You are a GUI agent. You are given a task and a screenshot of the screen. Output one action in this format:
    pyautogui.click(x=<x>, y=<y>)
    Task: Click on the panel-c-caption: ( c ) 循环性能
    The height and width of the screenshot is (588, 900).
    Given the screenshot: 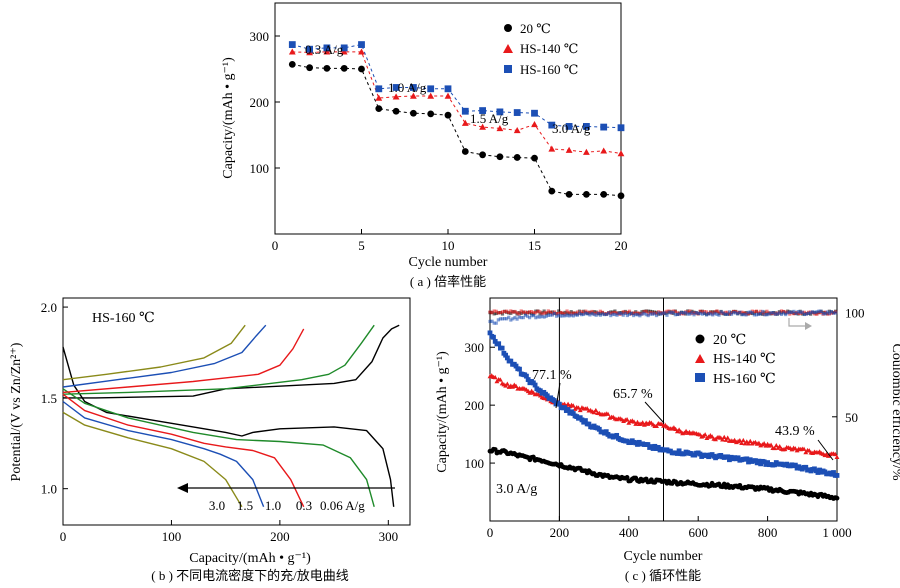 What is the action you would take?
    pyautogui.click(x=663, y=575)
    